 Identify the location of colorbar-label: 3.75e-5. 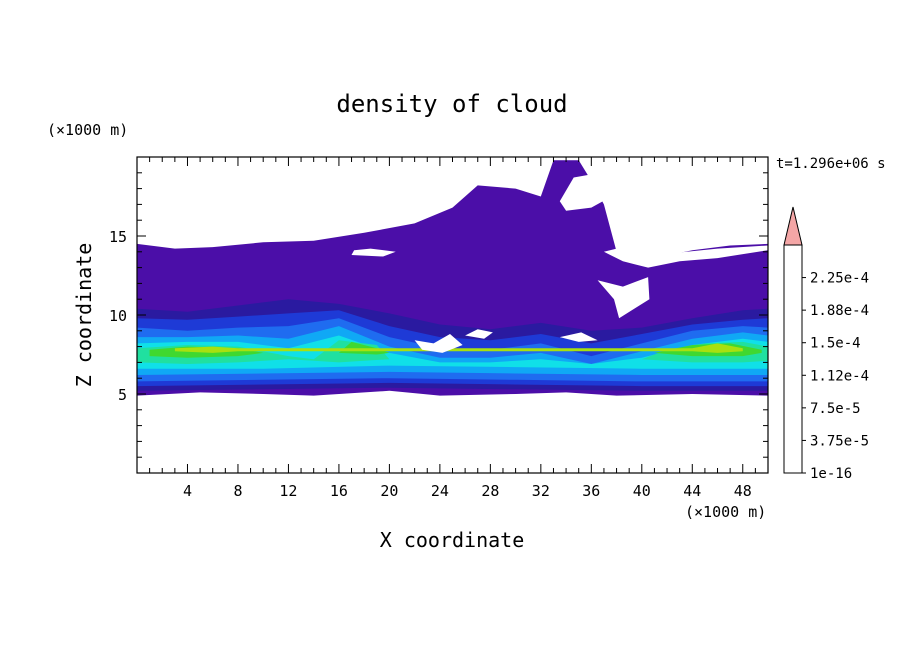
(839, 441).